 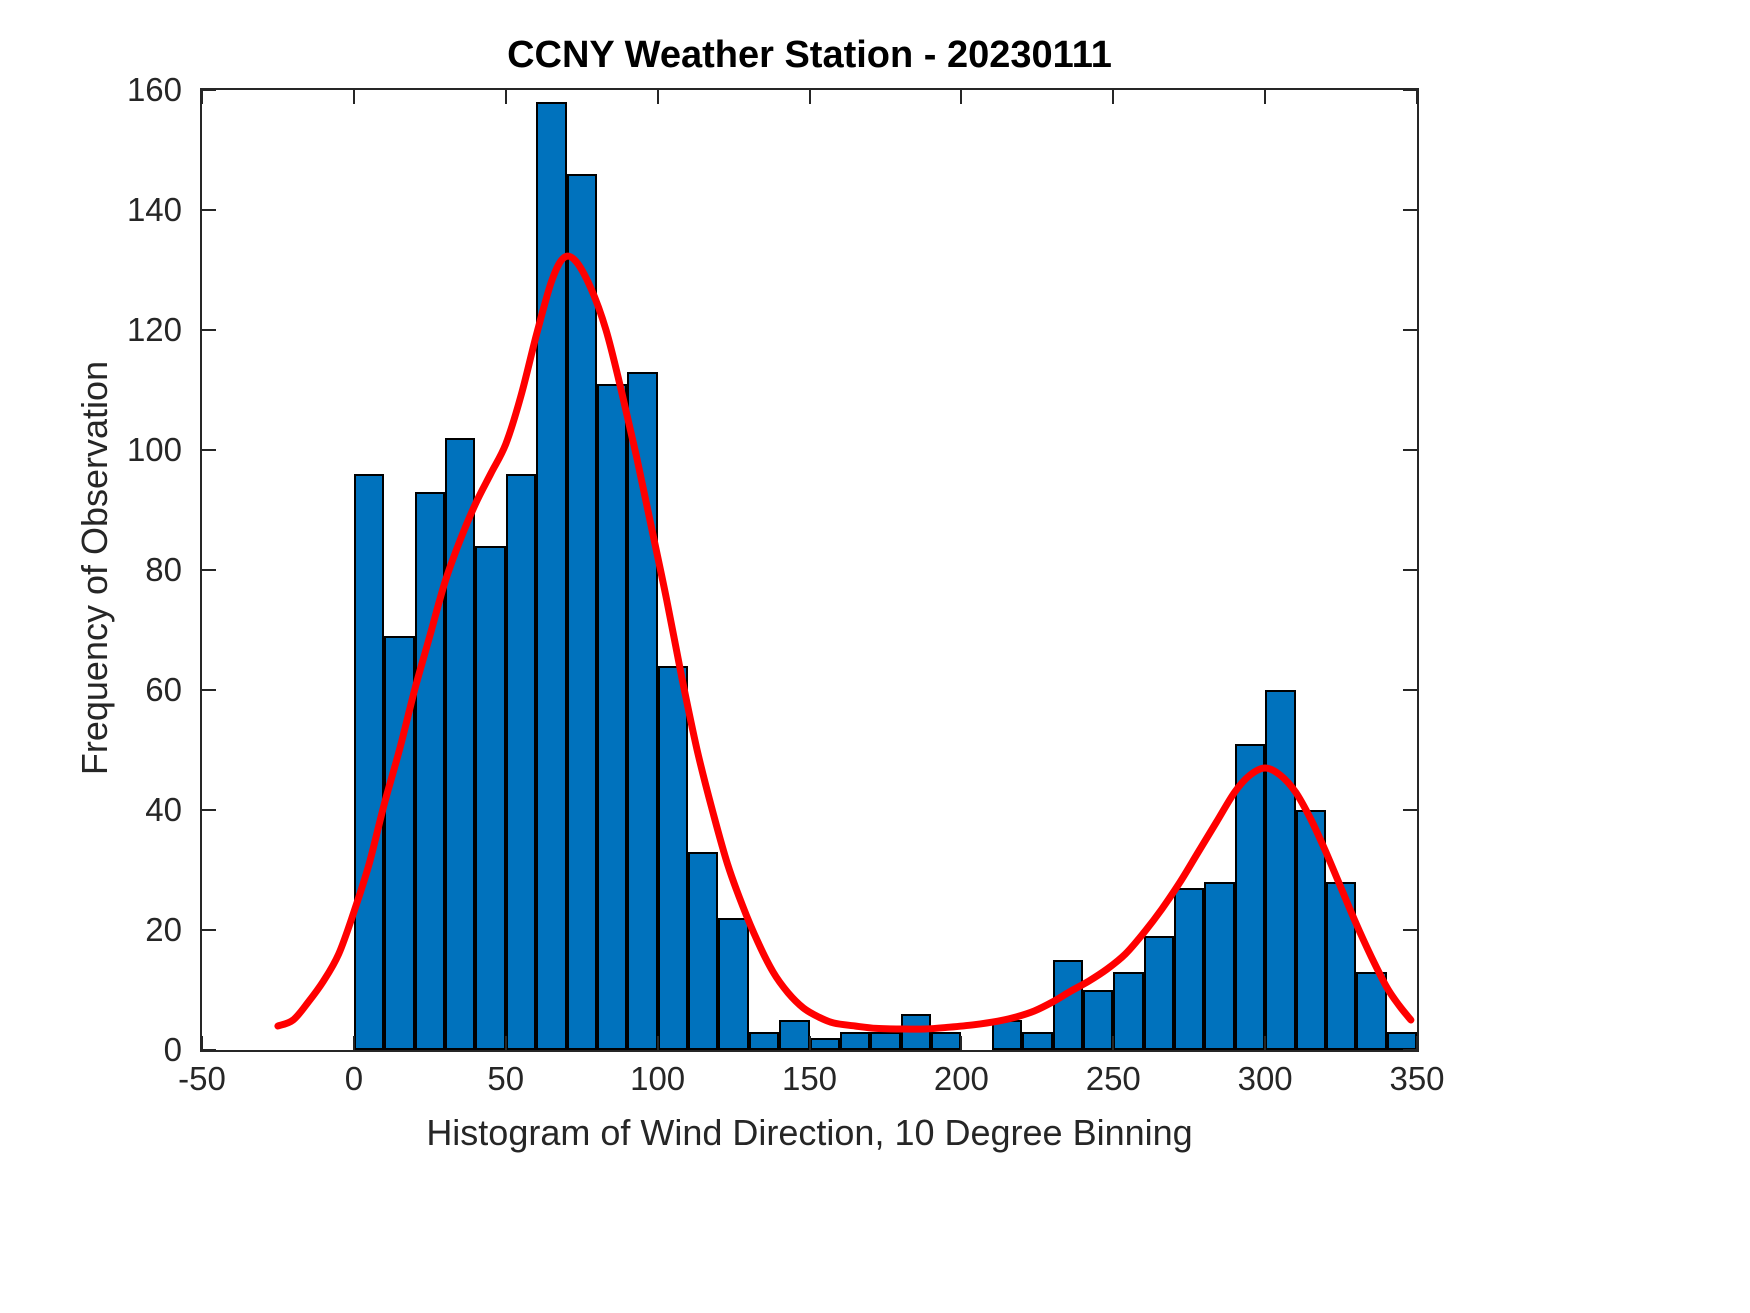 What do you see at coordinates (1417, 1078) in the screenshot?
I see `x-tick-label: 350` at bounding box center [1417, 1078].